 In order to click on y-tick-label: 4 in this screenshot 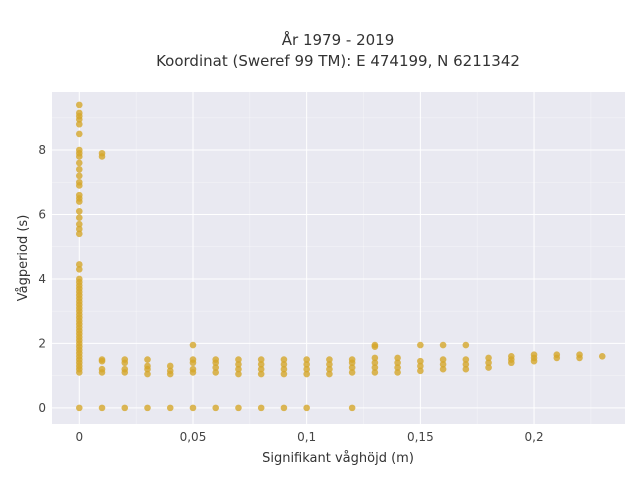, I will do `click(42, 279)`.